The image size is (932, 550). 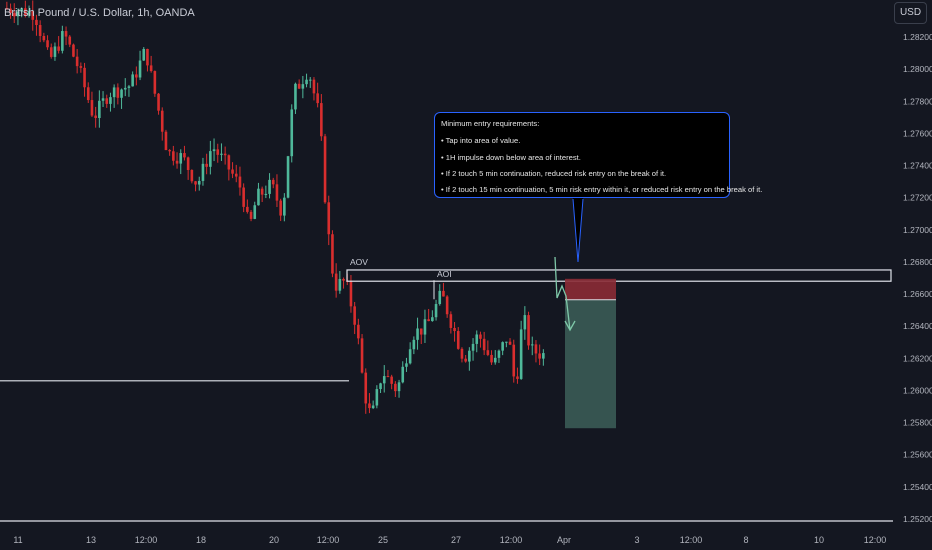 What do you see at coordinates (917, 294) in the screenshot?
I see `y-tick-label: 1.26600` at bounding box center [917, 294].